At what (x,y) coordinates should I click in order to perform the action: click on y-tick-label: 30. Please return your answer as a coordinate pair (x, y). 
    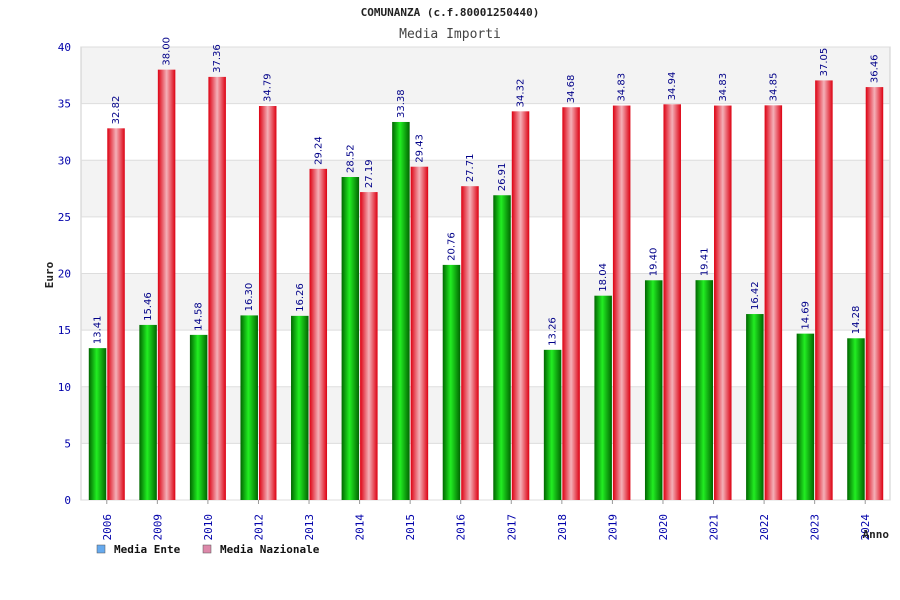
    Looking at the image, I should click on (64, 160).